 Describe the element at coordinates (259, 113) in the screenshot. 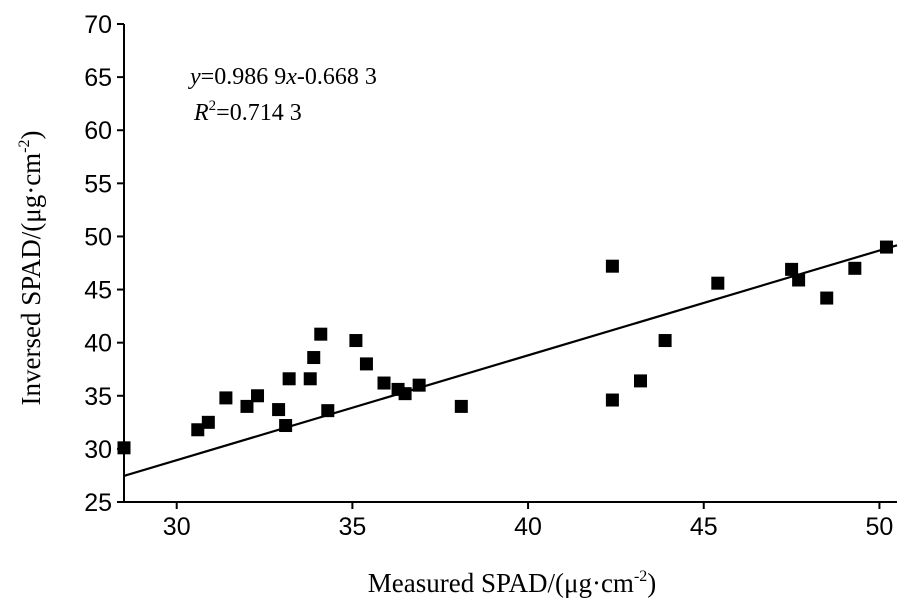

I see `r-squared-value: =0.714 3` at that location.